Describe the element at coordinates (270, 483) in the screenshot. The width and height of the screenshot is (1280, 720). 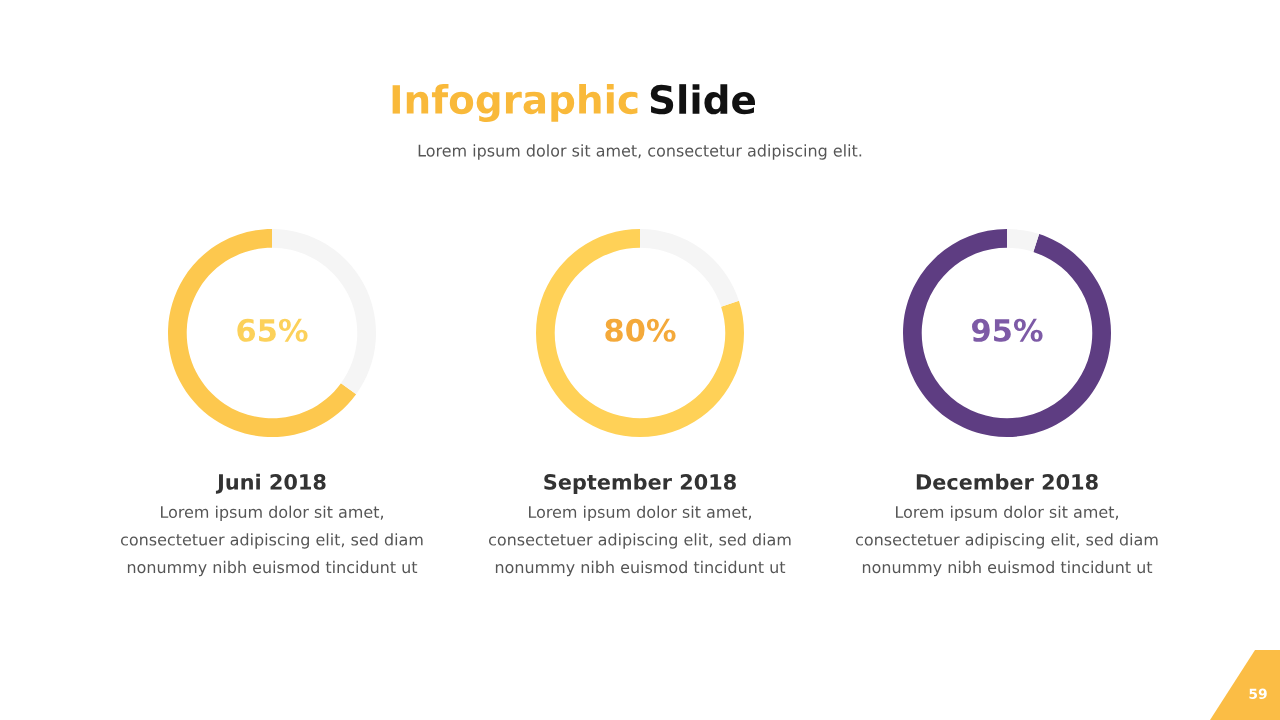
I see `text: Juni 2018` at that location.